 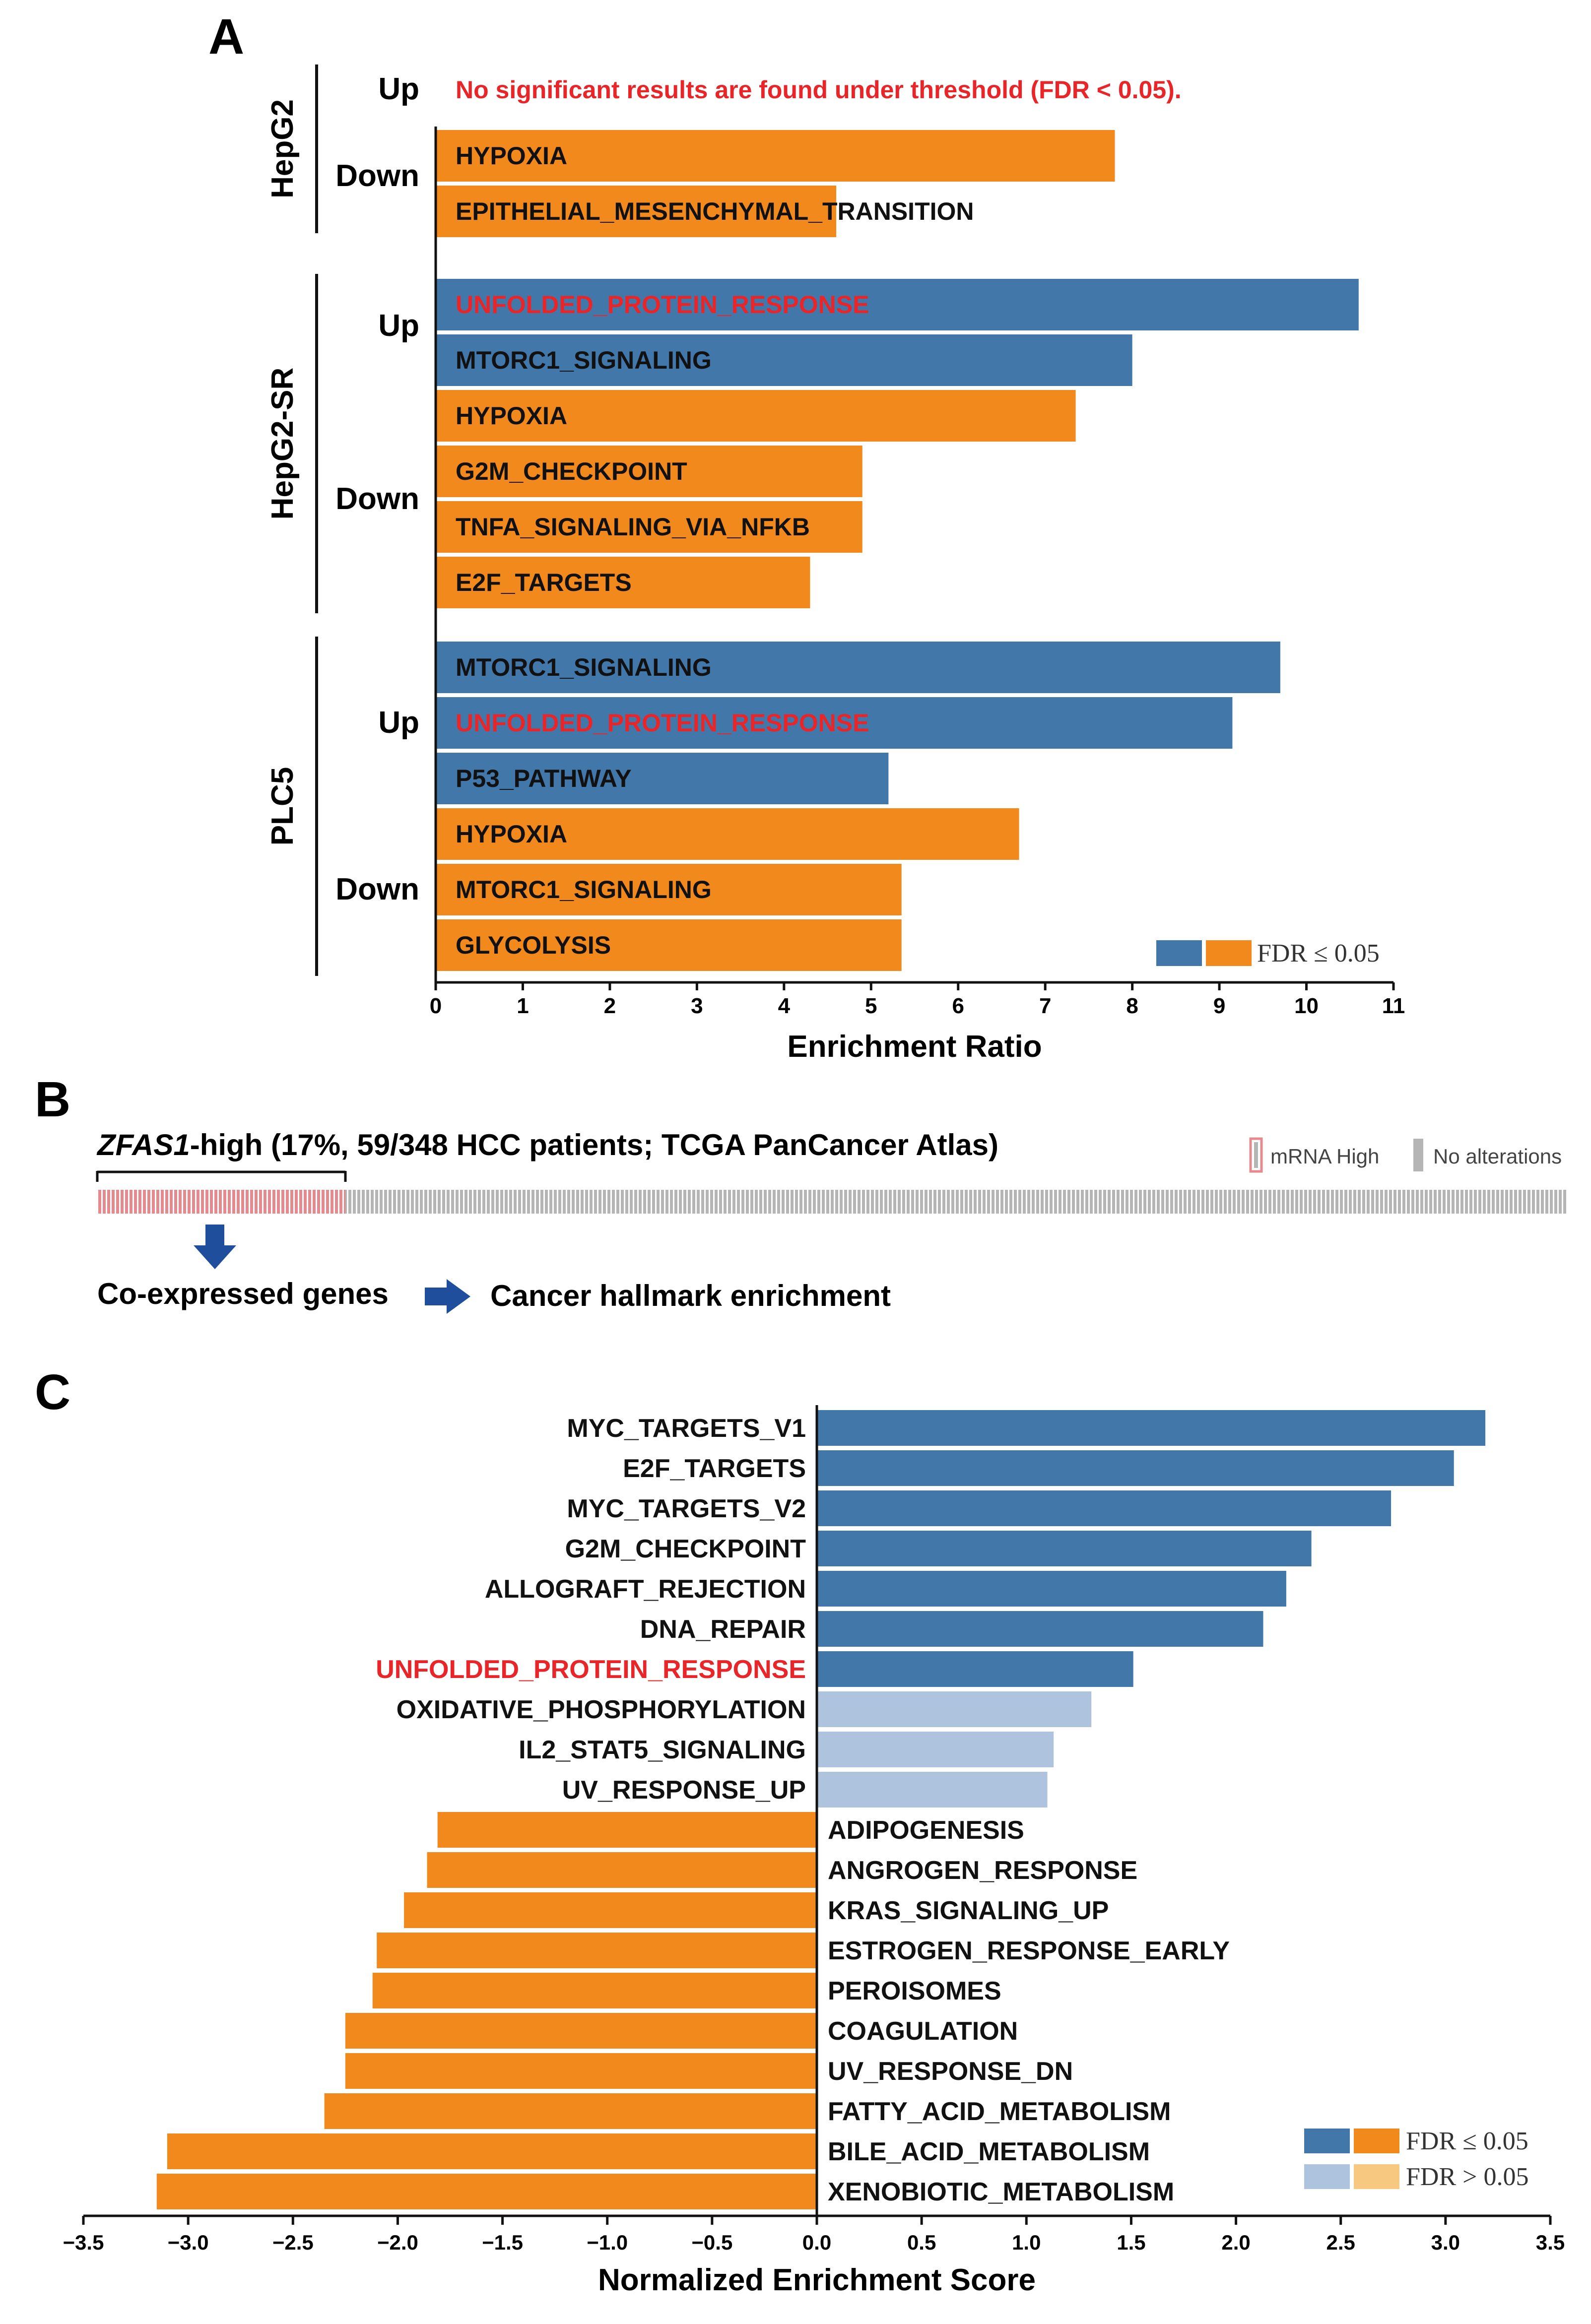 I want to click on term-label: DNA_REPAIR, so click(x=723, y=1629).